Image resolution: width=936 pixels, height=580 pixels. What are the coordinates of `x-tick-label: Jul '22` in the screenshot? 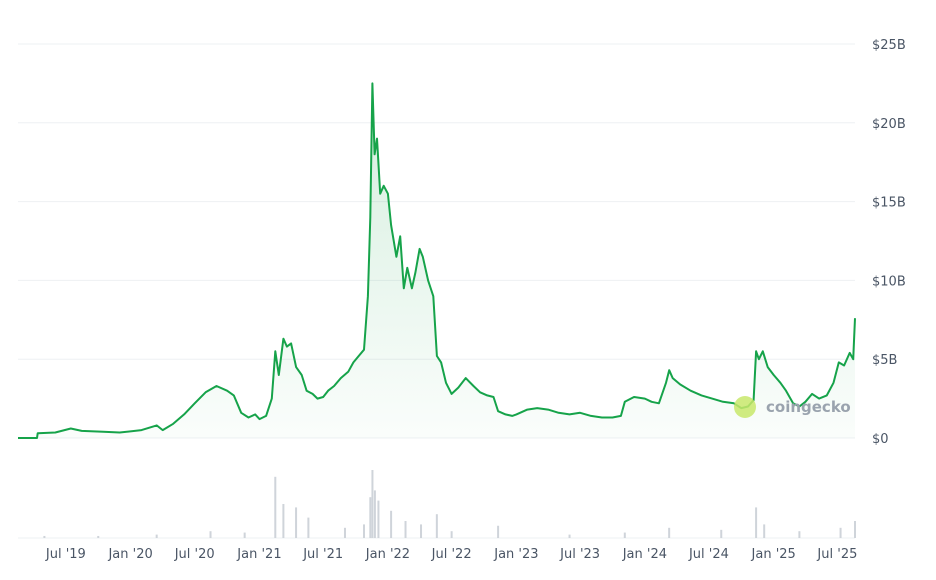 It's located at (451, 554).